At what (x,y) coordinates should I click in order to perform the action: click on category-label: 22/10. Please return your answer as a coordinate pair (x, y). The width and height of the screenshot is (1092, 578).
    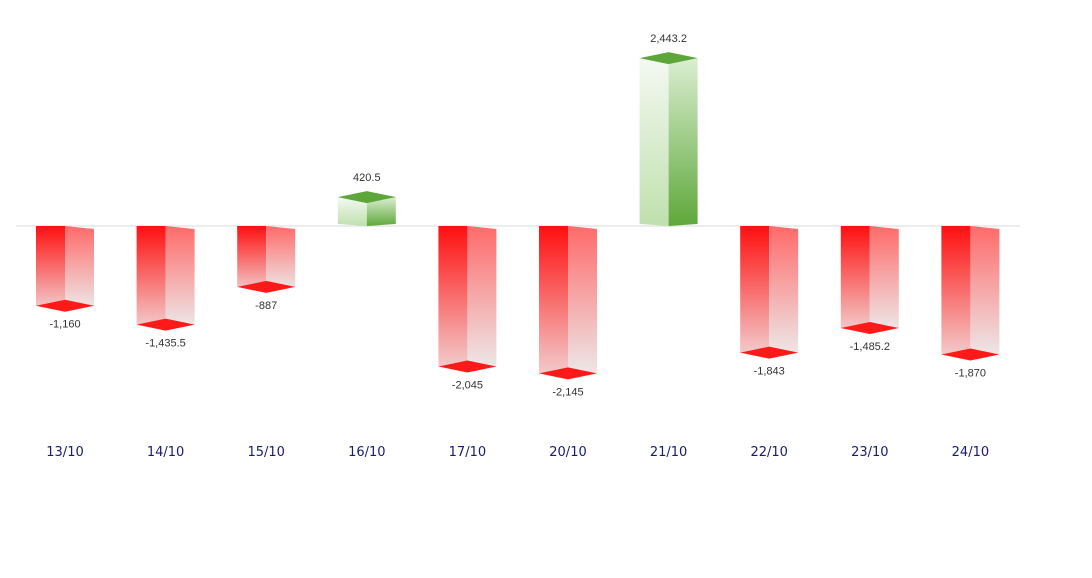
    Looking at the image, I should click on (768, 452).